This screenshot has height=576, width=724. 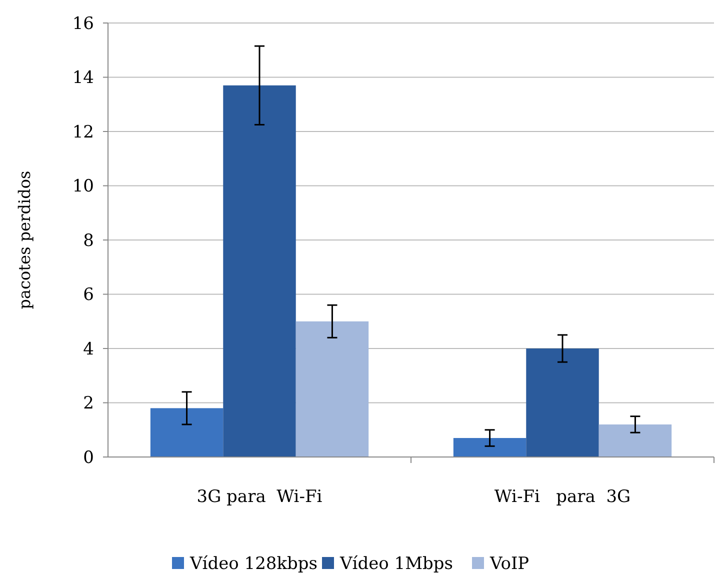 What do you see at coordinates (24, 240) in the screenshot?
I see `y-axis-title: pacotes perdidos` at bounding box center [24, 240].